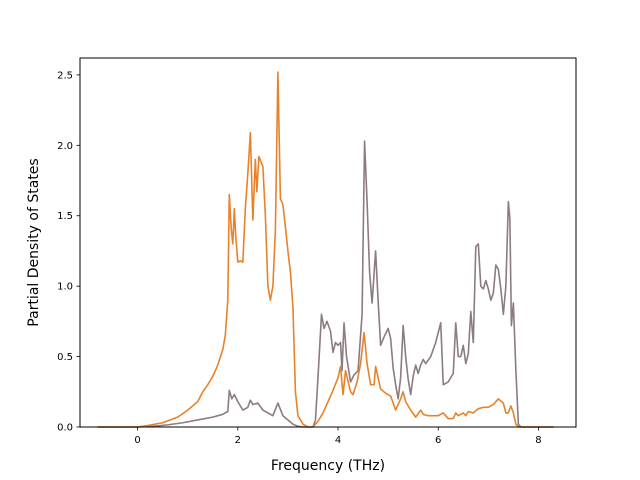 This screenshot has width=640, height=480. What do you see at coordinates (34, 242) in the screenshot?
I see `y-axis-label: Partial Density of States` at bounding box center [34, 242].